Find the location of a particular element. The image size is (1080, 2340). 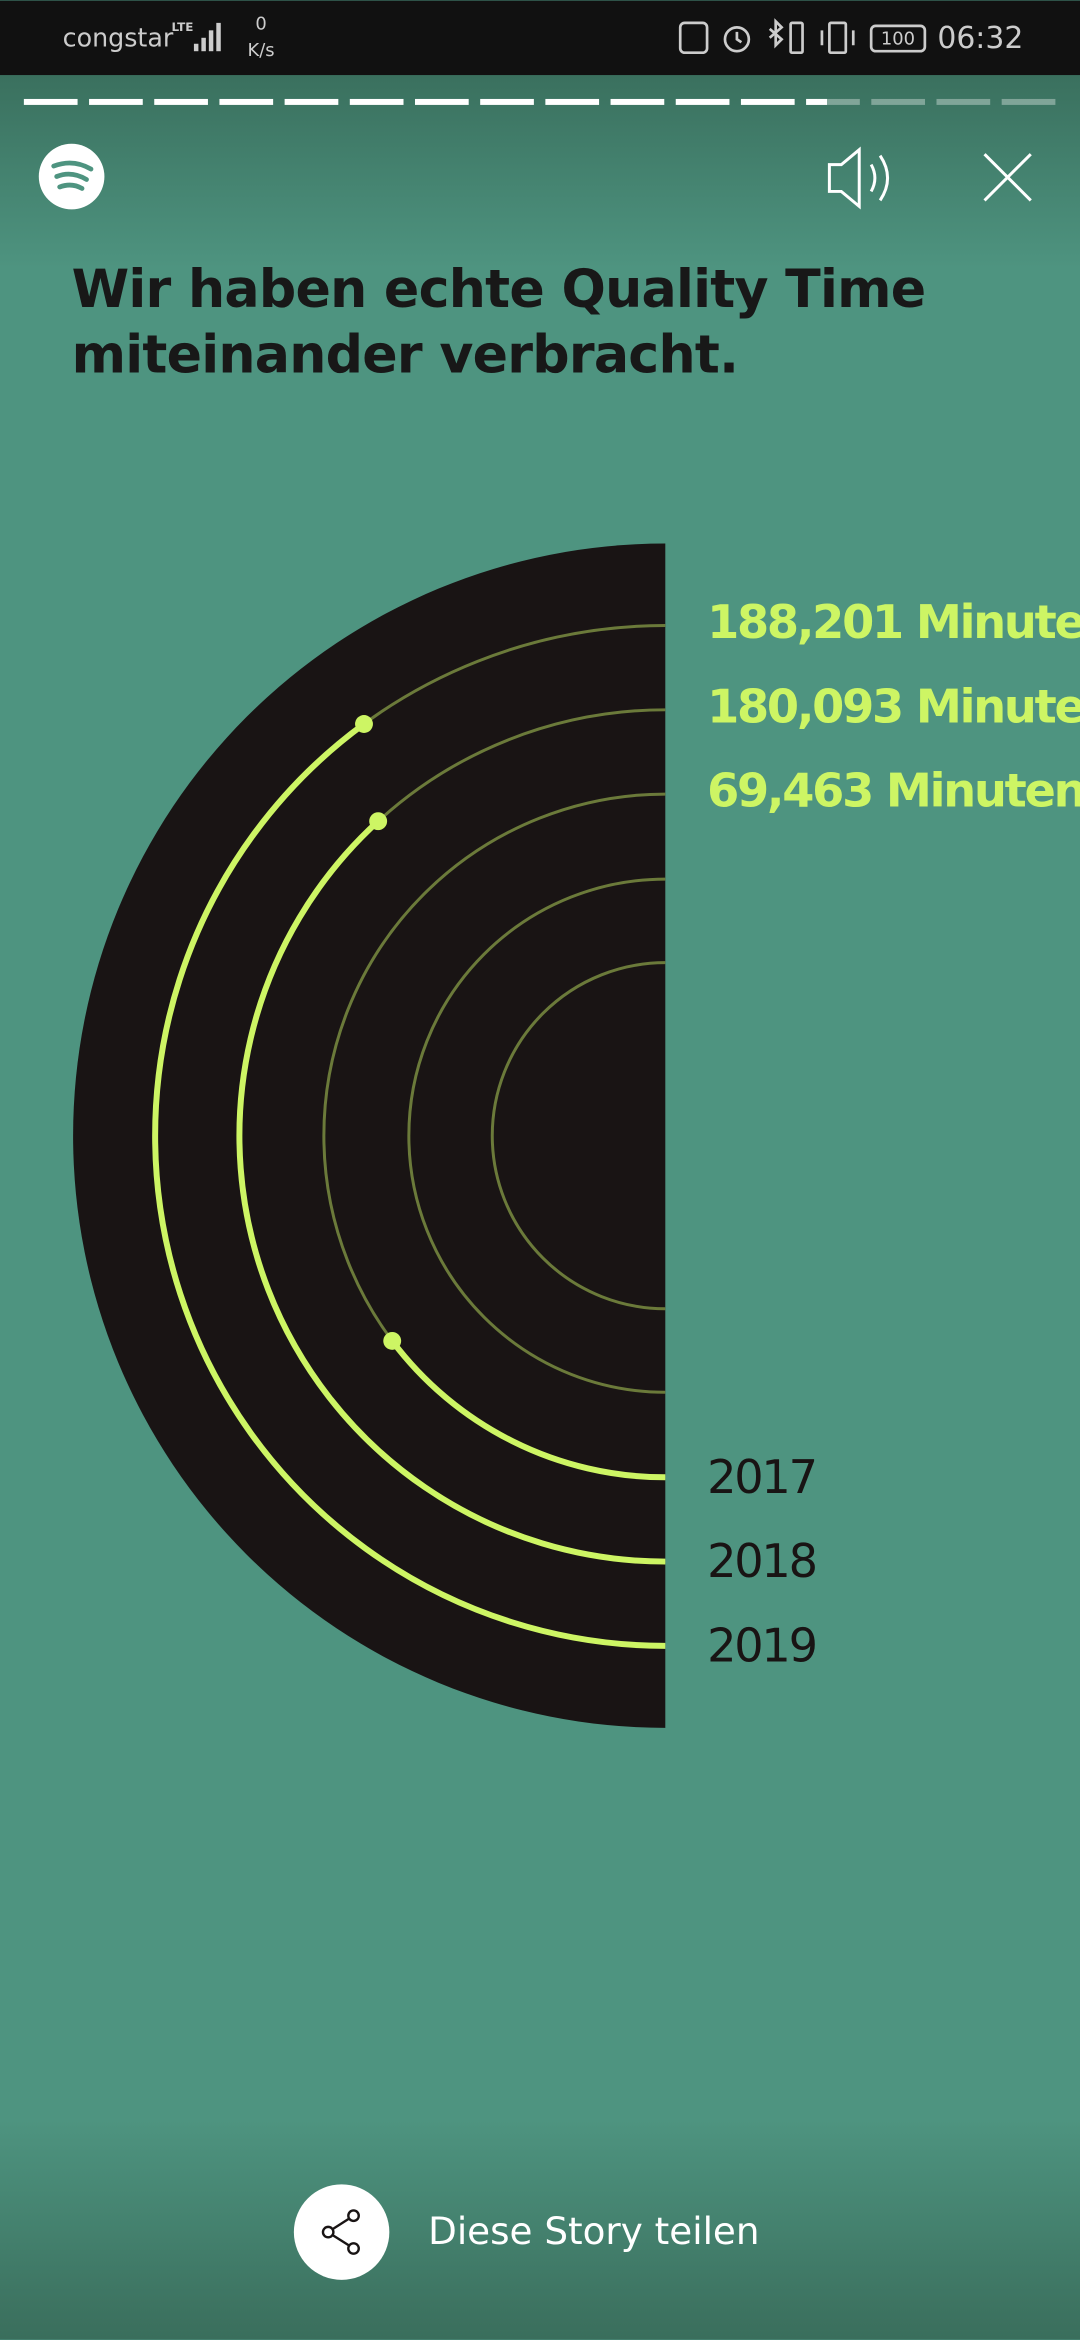

progress-fill is located at coordinates (817, 101).